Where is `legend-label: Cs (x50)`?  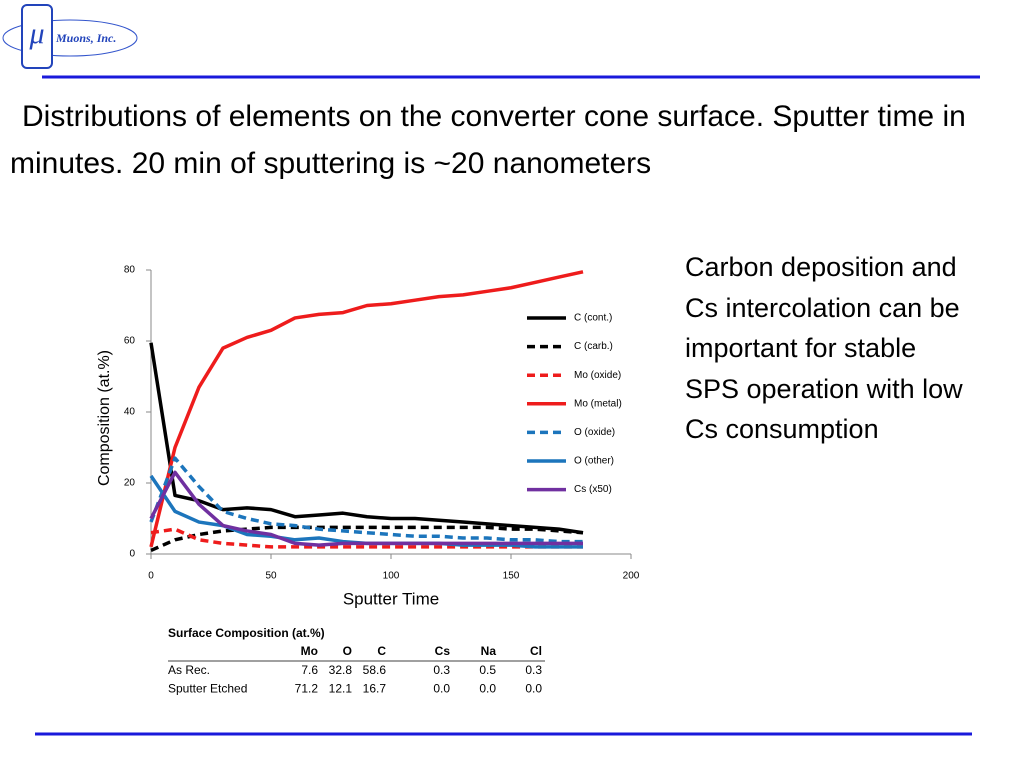 legend-label: Cs (x50) is located at coordinates (593, 489).